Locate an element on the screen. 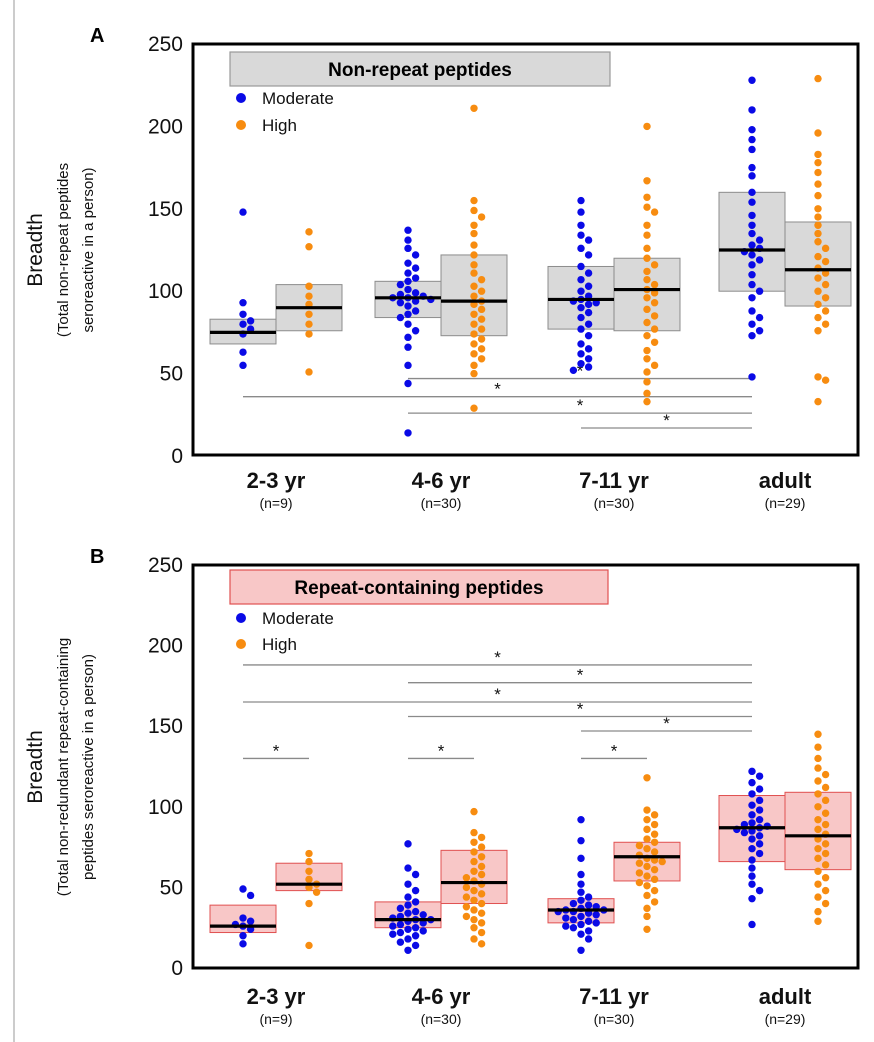  y-tick-label: 250 is located at coordinates (165, 44).